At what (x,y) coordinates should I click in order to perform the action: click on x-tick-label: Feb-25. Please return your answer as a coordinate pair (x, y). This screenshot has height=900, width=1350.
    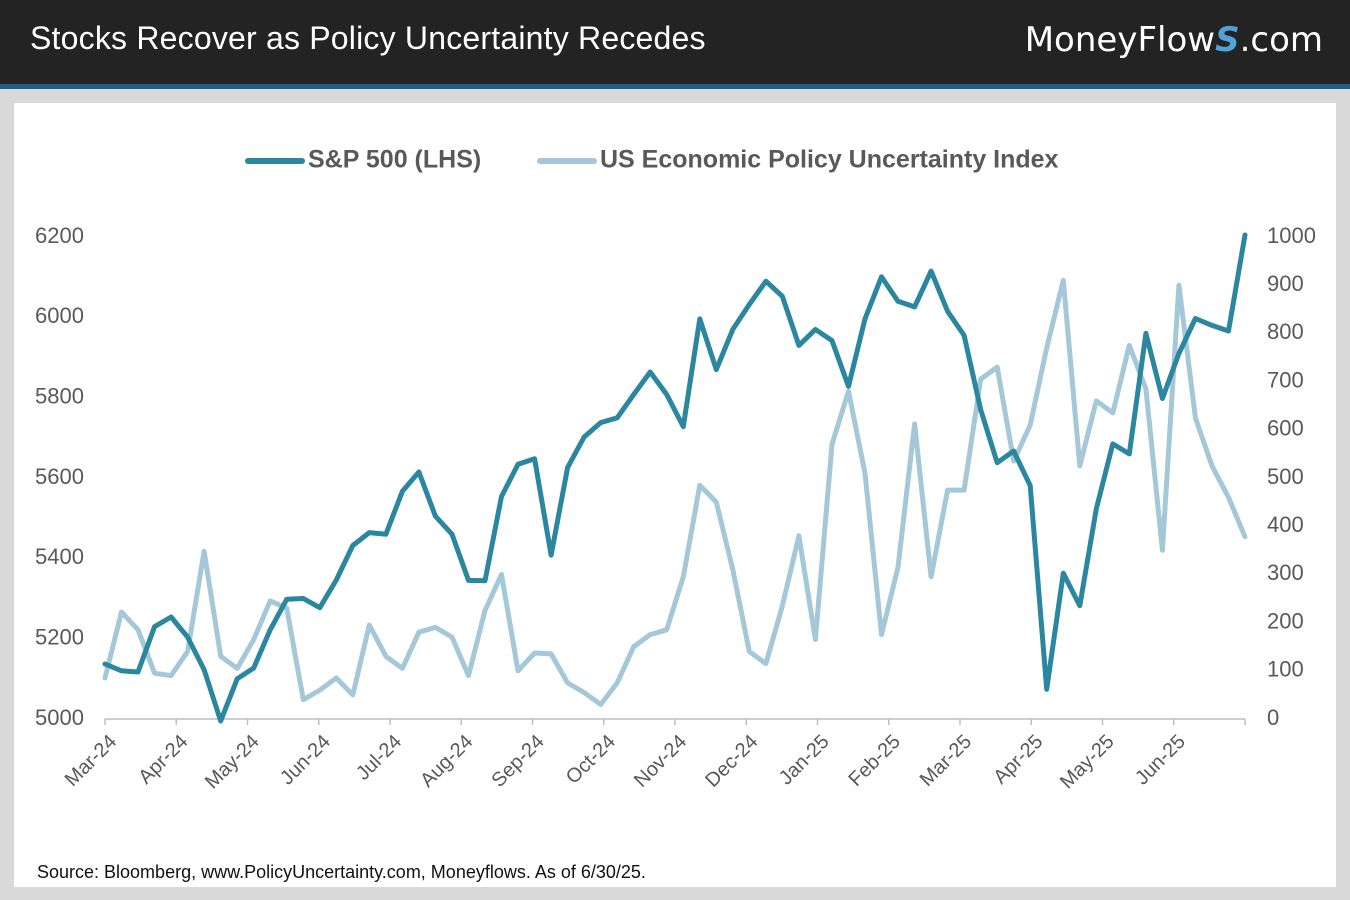
    Looking at the image, I should click on (875, 761).